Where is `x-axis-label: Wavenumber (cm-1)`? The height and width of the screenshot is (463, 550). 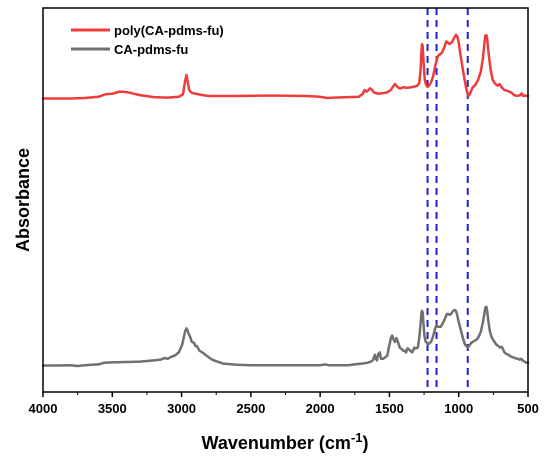 x-axis-label: Wavenumber (cm-1) is located at coordinates (285, 441).